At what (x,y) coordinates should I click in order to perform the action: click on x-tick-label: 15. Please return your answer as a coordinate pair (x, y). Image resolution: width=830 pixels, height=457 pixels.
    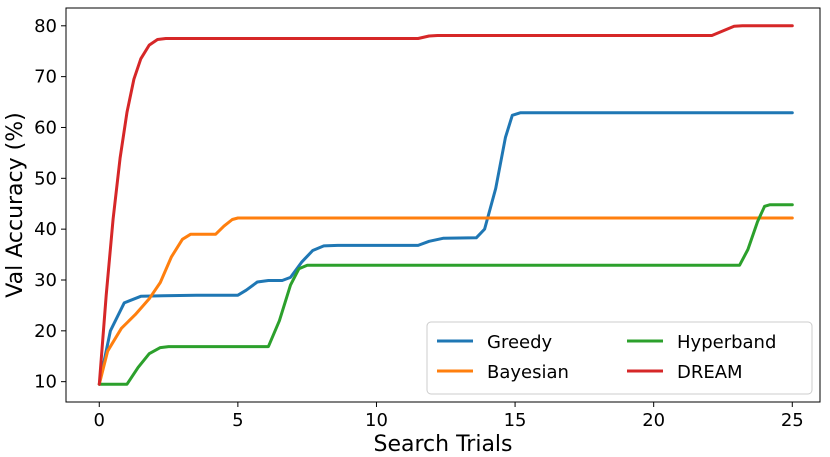
    Looking at the image, I should click on (515, 420).